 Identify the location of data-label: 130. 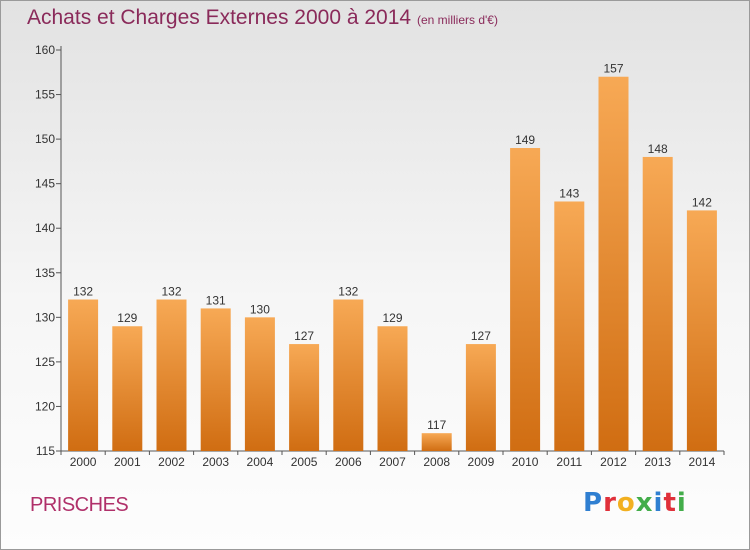
(260, 309).